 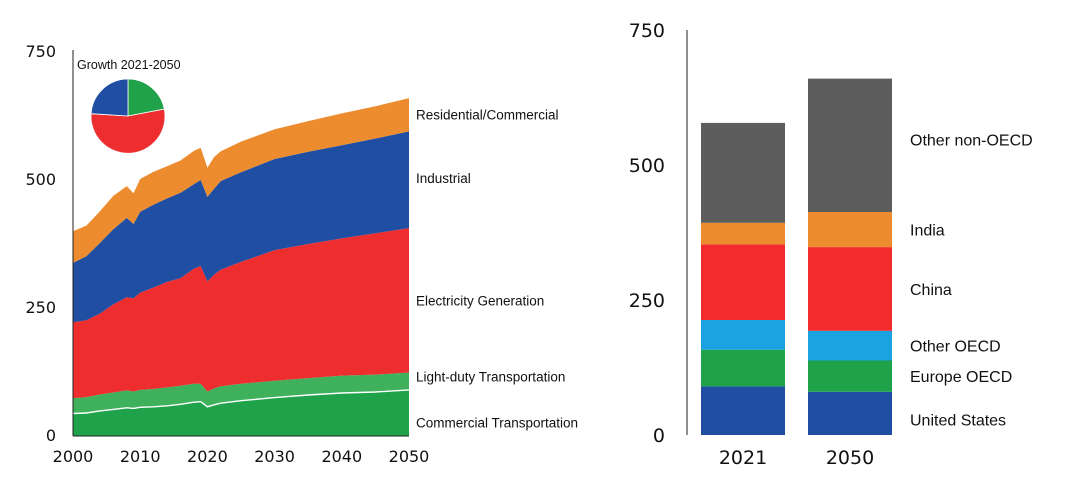 I want to click on bar-segment-other-non-oecd-2021, so click(x=743, y=172).